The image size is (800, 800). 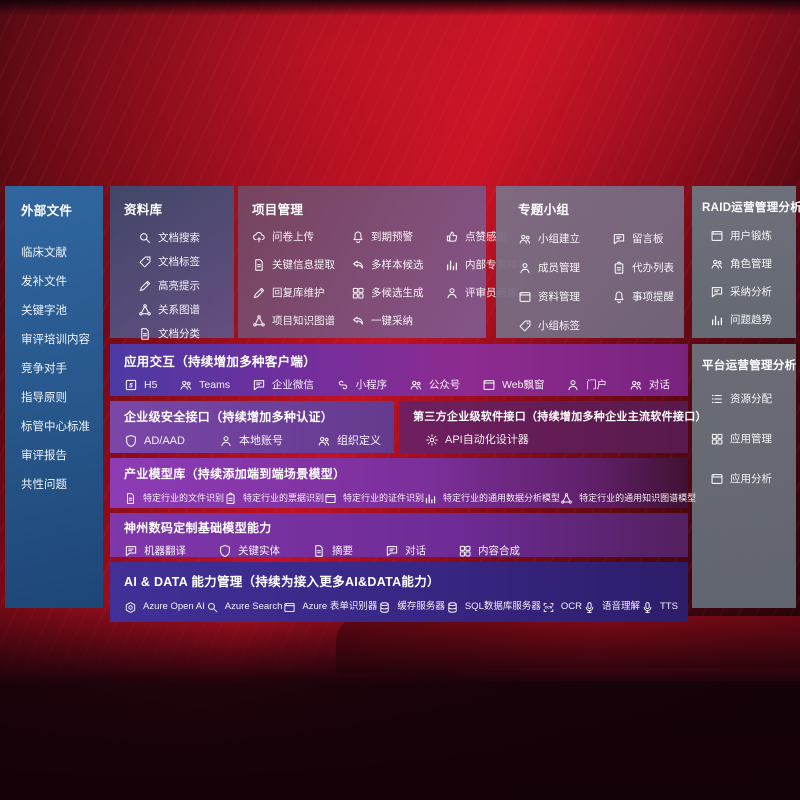 What do you see at coordinates (628, 498) in the screenshot?
I see `model-item: 特定行业的通用知识图谱模型` at bounding box center [628, 498].